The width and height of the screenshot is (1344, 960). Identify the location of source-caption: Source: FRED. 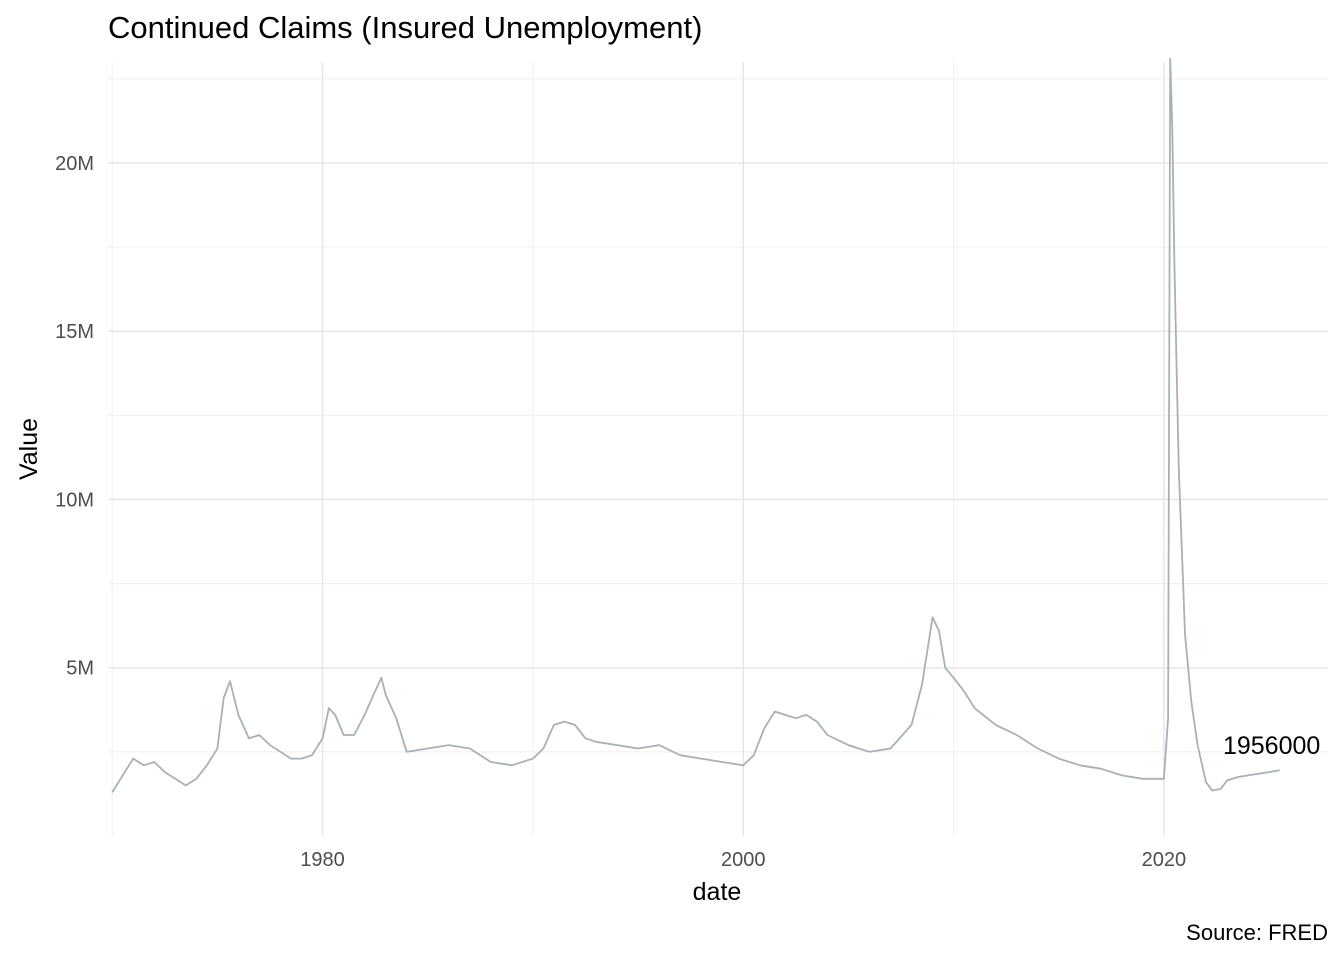
(1257, 932).